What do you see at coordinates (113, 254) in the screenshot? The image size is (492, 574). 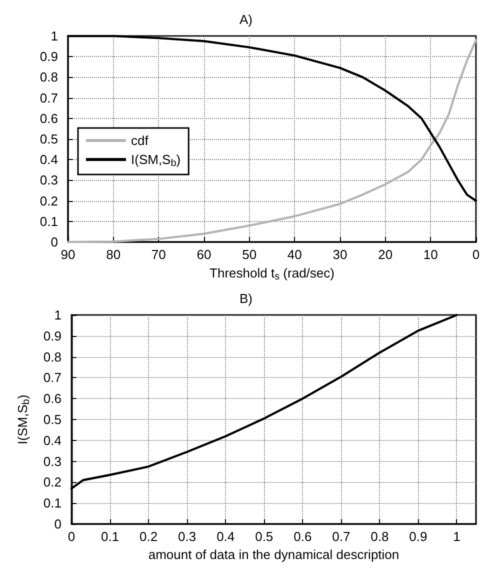 I see `x-tick-label: 80` at bounding box center [113, 254].